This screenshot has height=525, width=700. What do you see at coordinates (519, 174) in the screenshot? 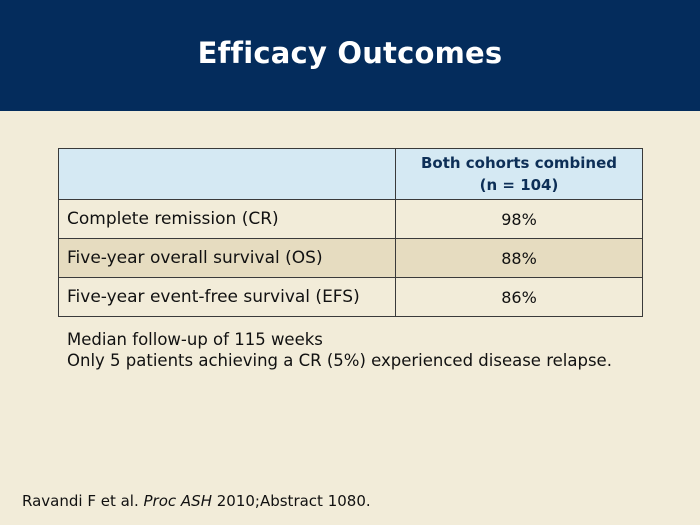
I see `table-header-cohorts: Both cohorts combined (n = 104)` at bounding box center [519, 174].